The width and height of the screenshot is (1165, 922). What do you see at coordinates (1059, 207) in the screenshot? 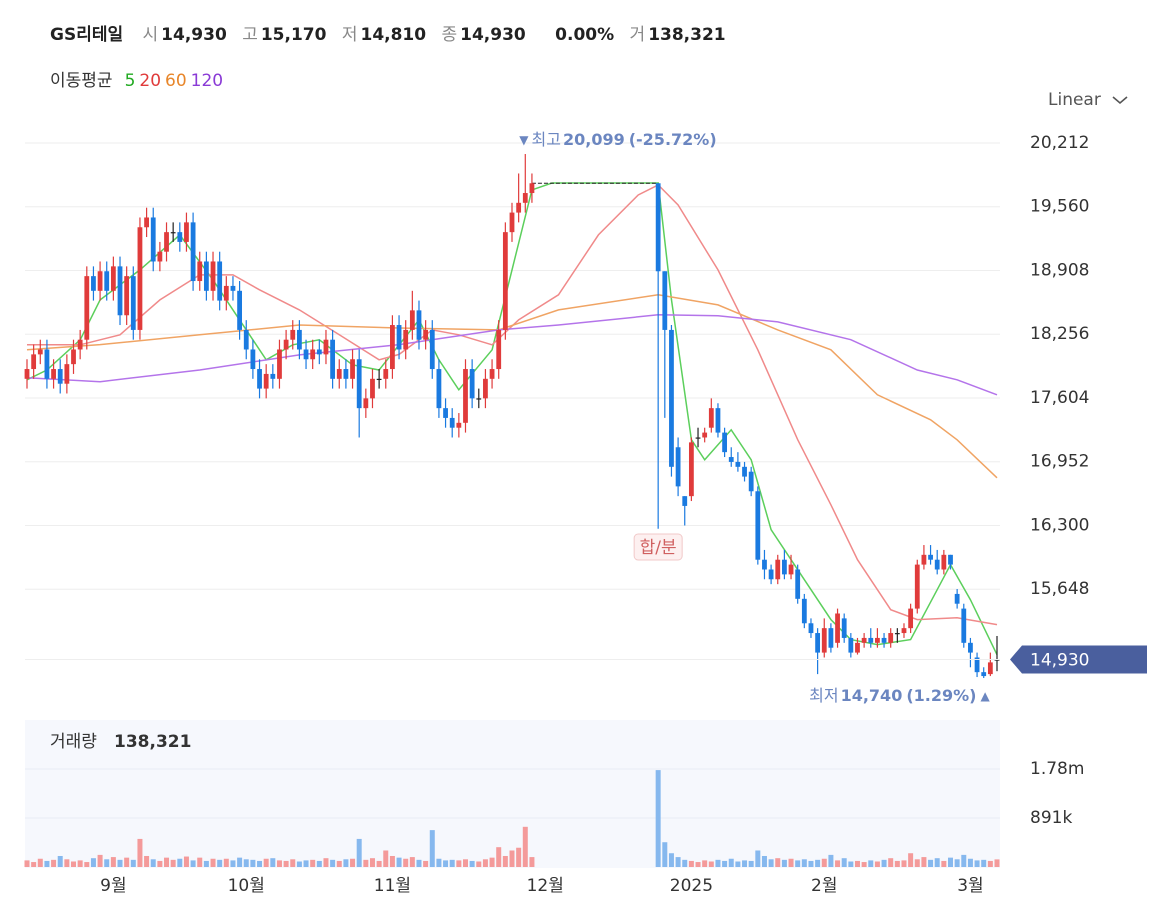
I see `y-tick-label: 19,560` at bounding box center [1059, 207].